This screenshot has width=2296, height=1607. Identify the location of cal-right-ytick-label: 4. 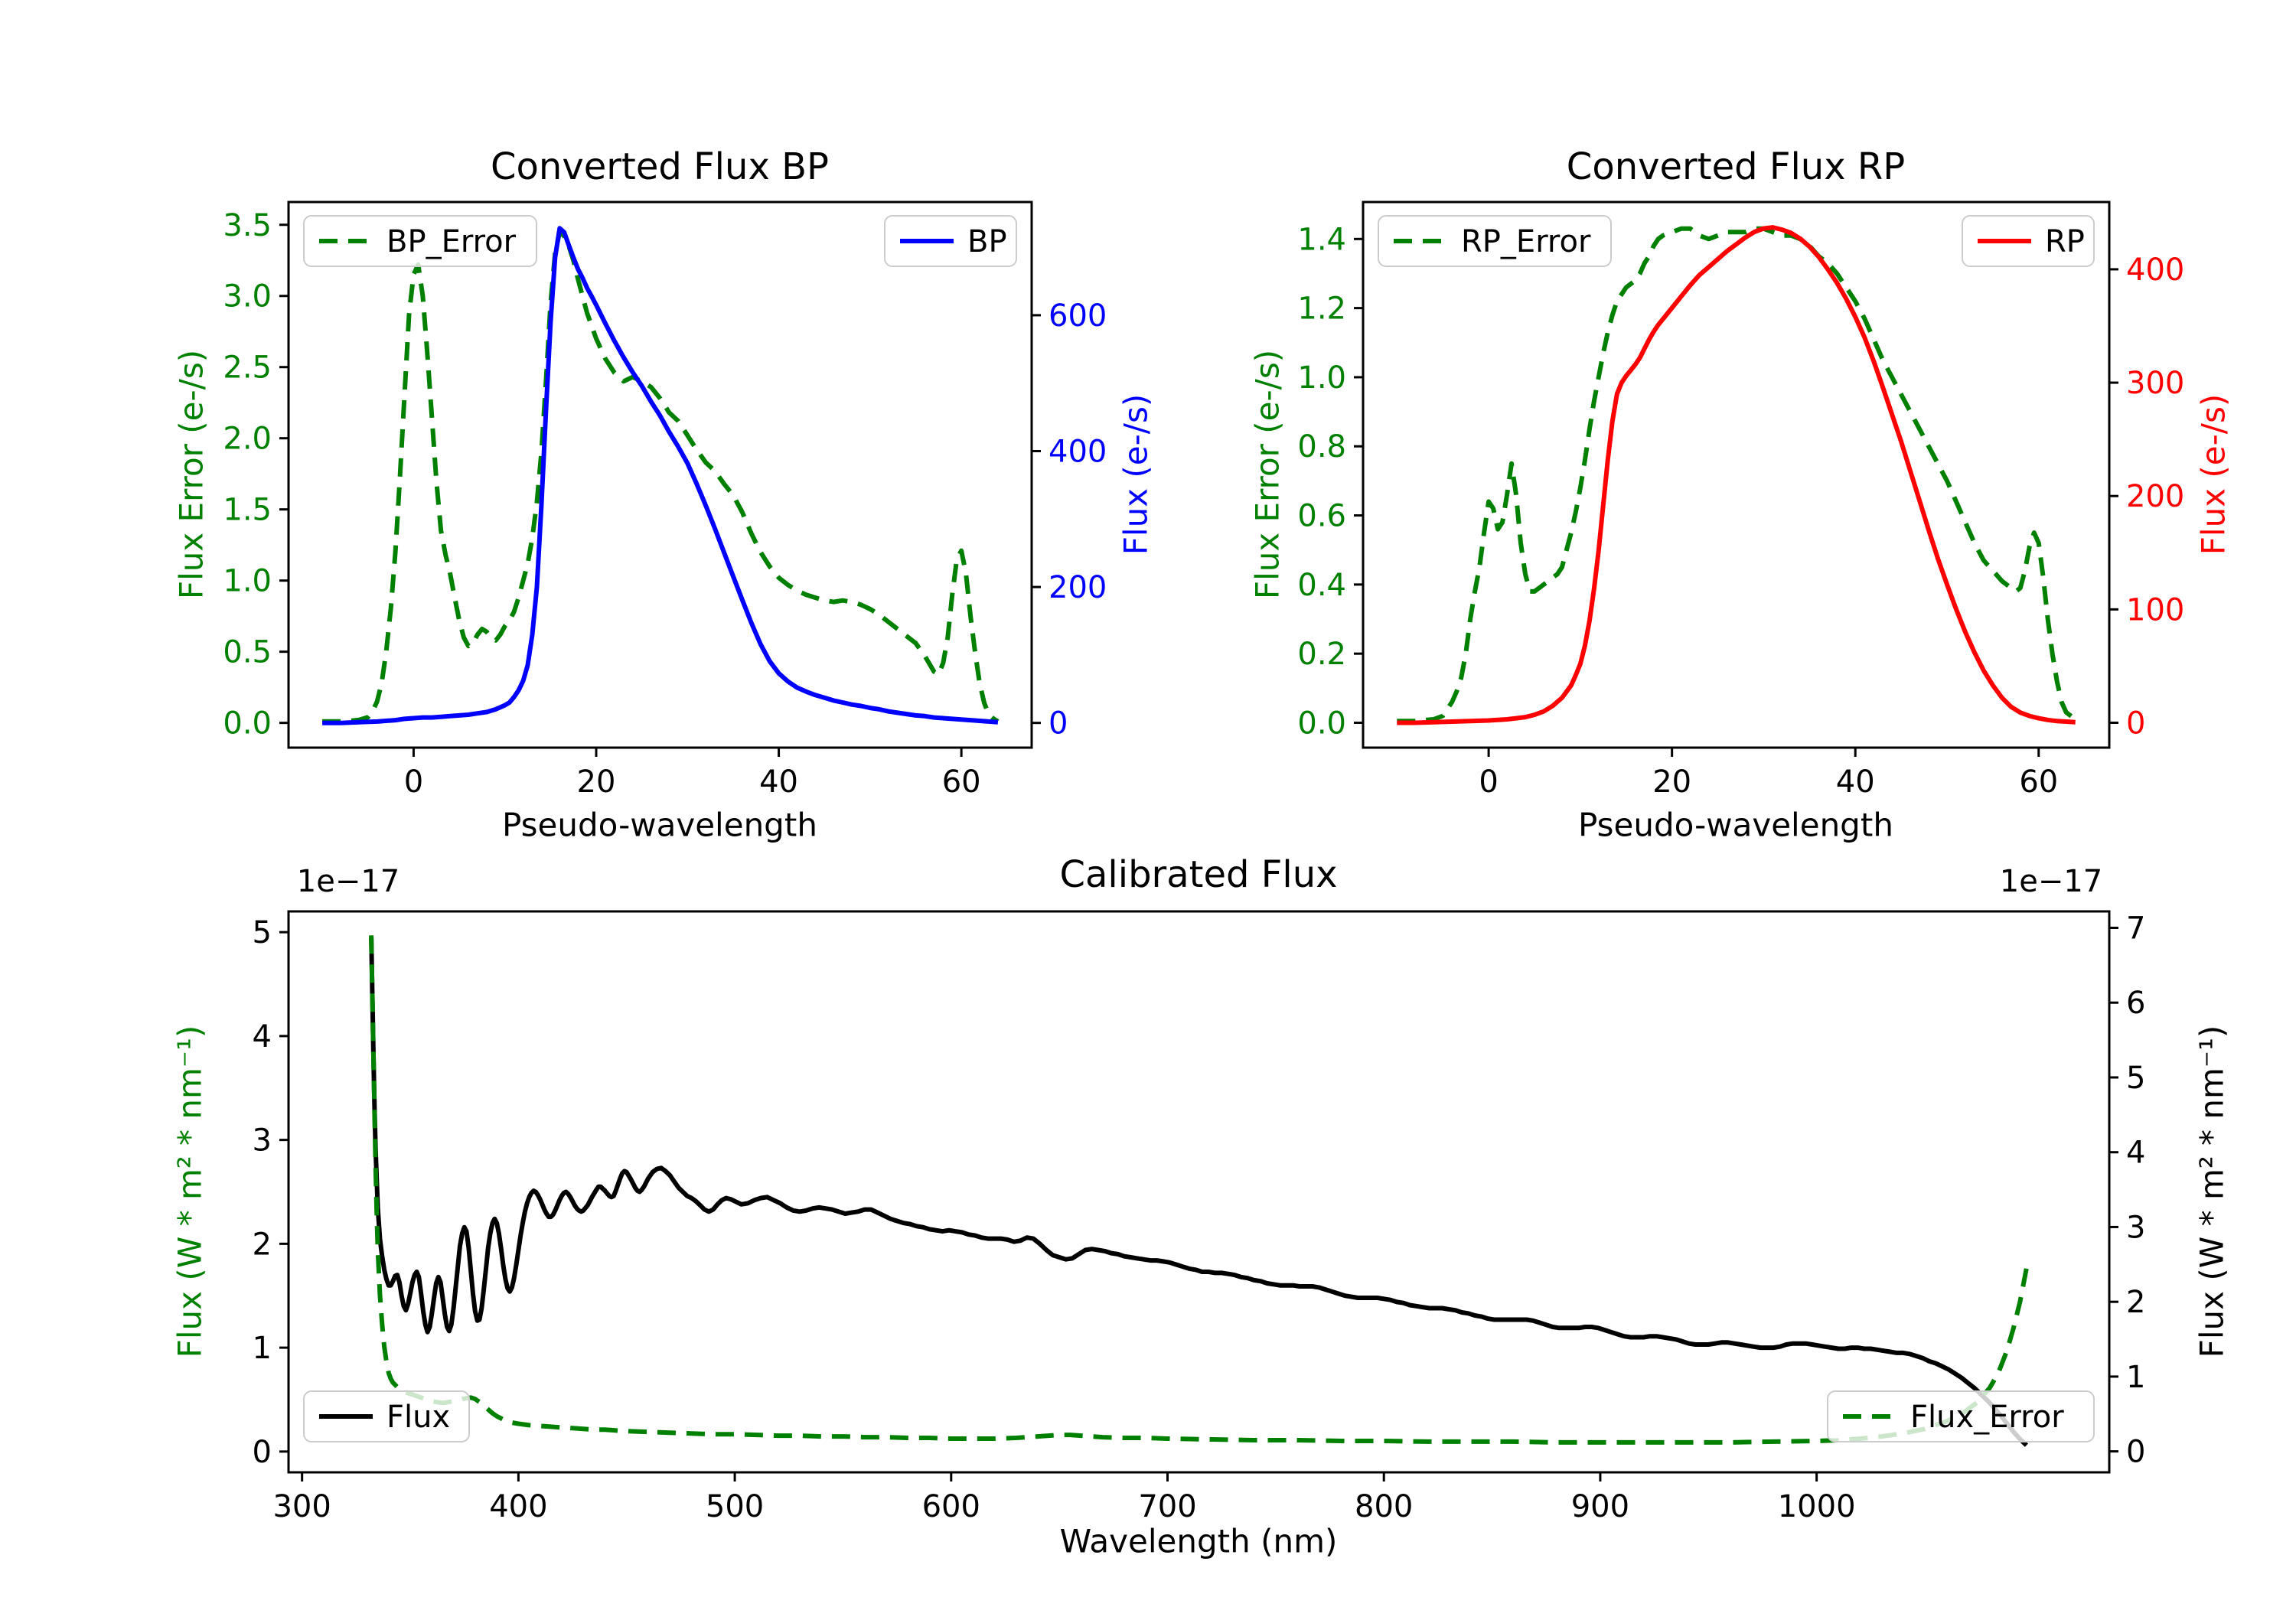
(2135, 1153).